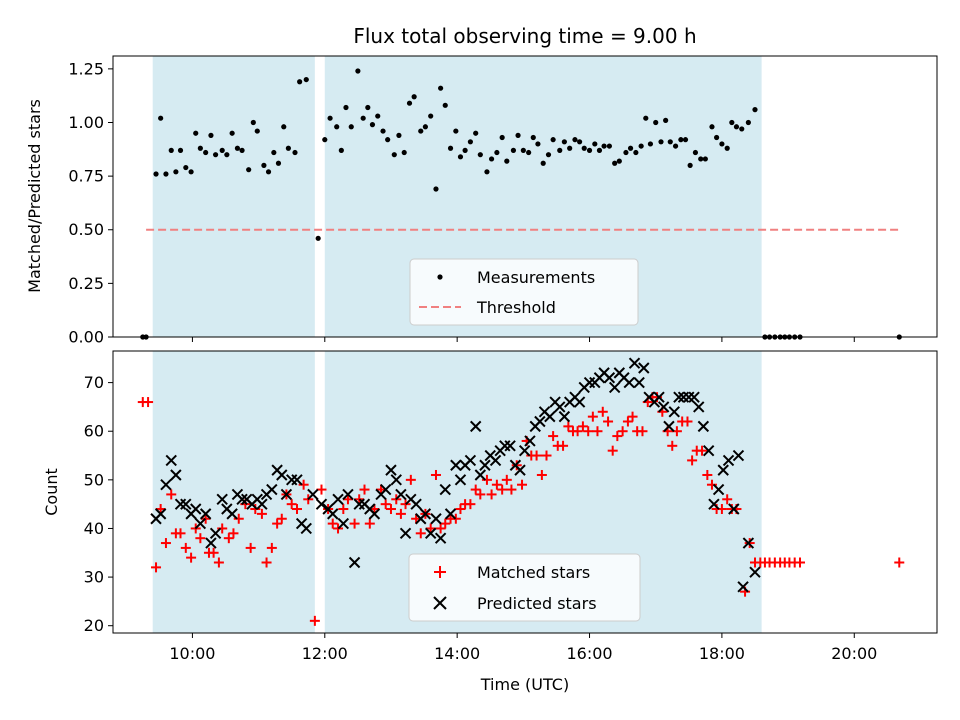  I want to click on top-legend-box, so click(524, 292).